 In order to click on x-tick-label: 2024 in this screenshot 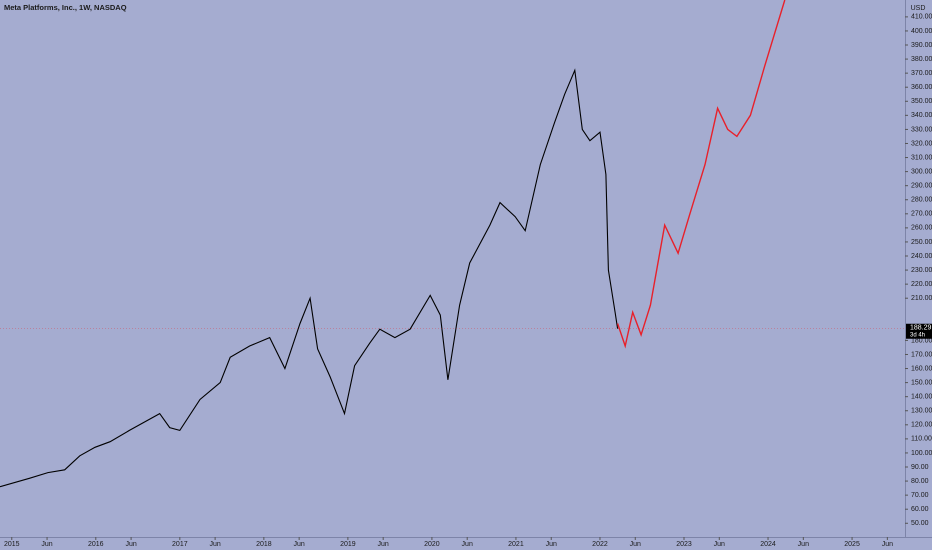, I will do `click(768, 544)`.